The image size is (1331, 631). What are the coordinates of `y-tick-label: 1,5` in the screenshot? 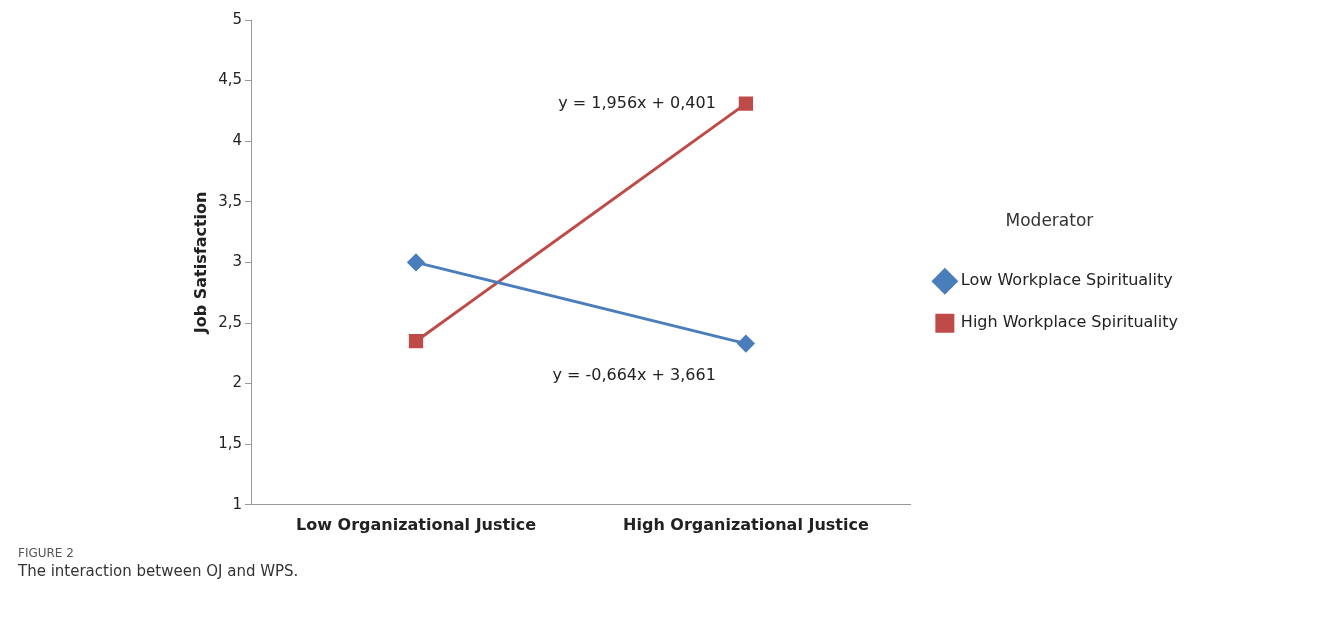 It's located at (230, 443).